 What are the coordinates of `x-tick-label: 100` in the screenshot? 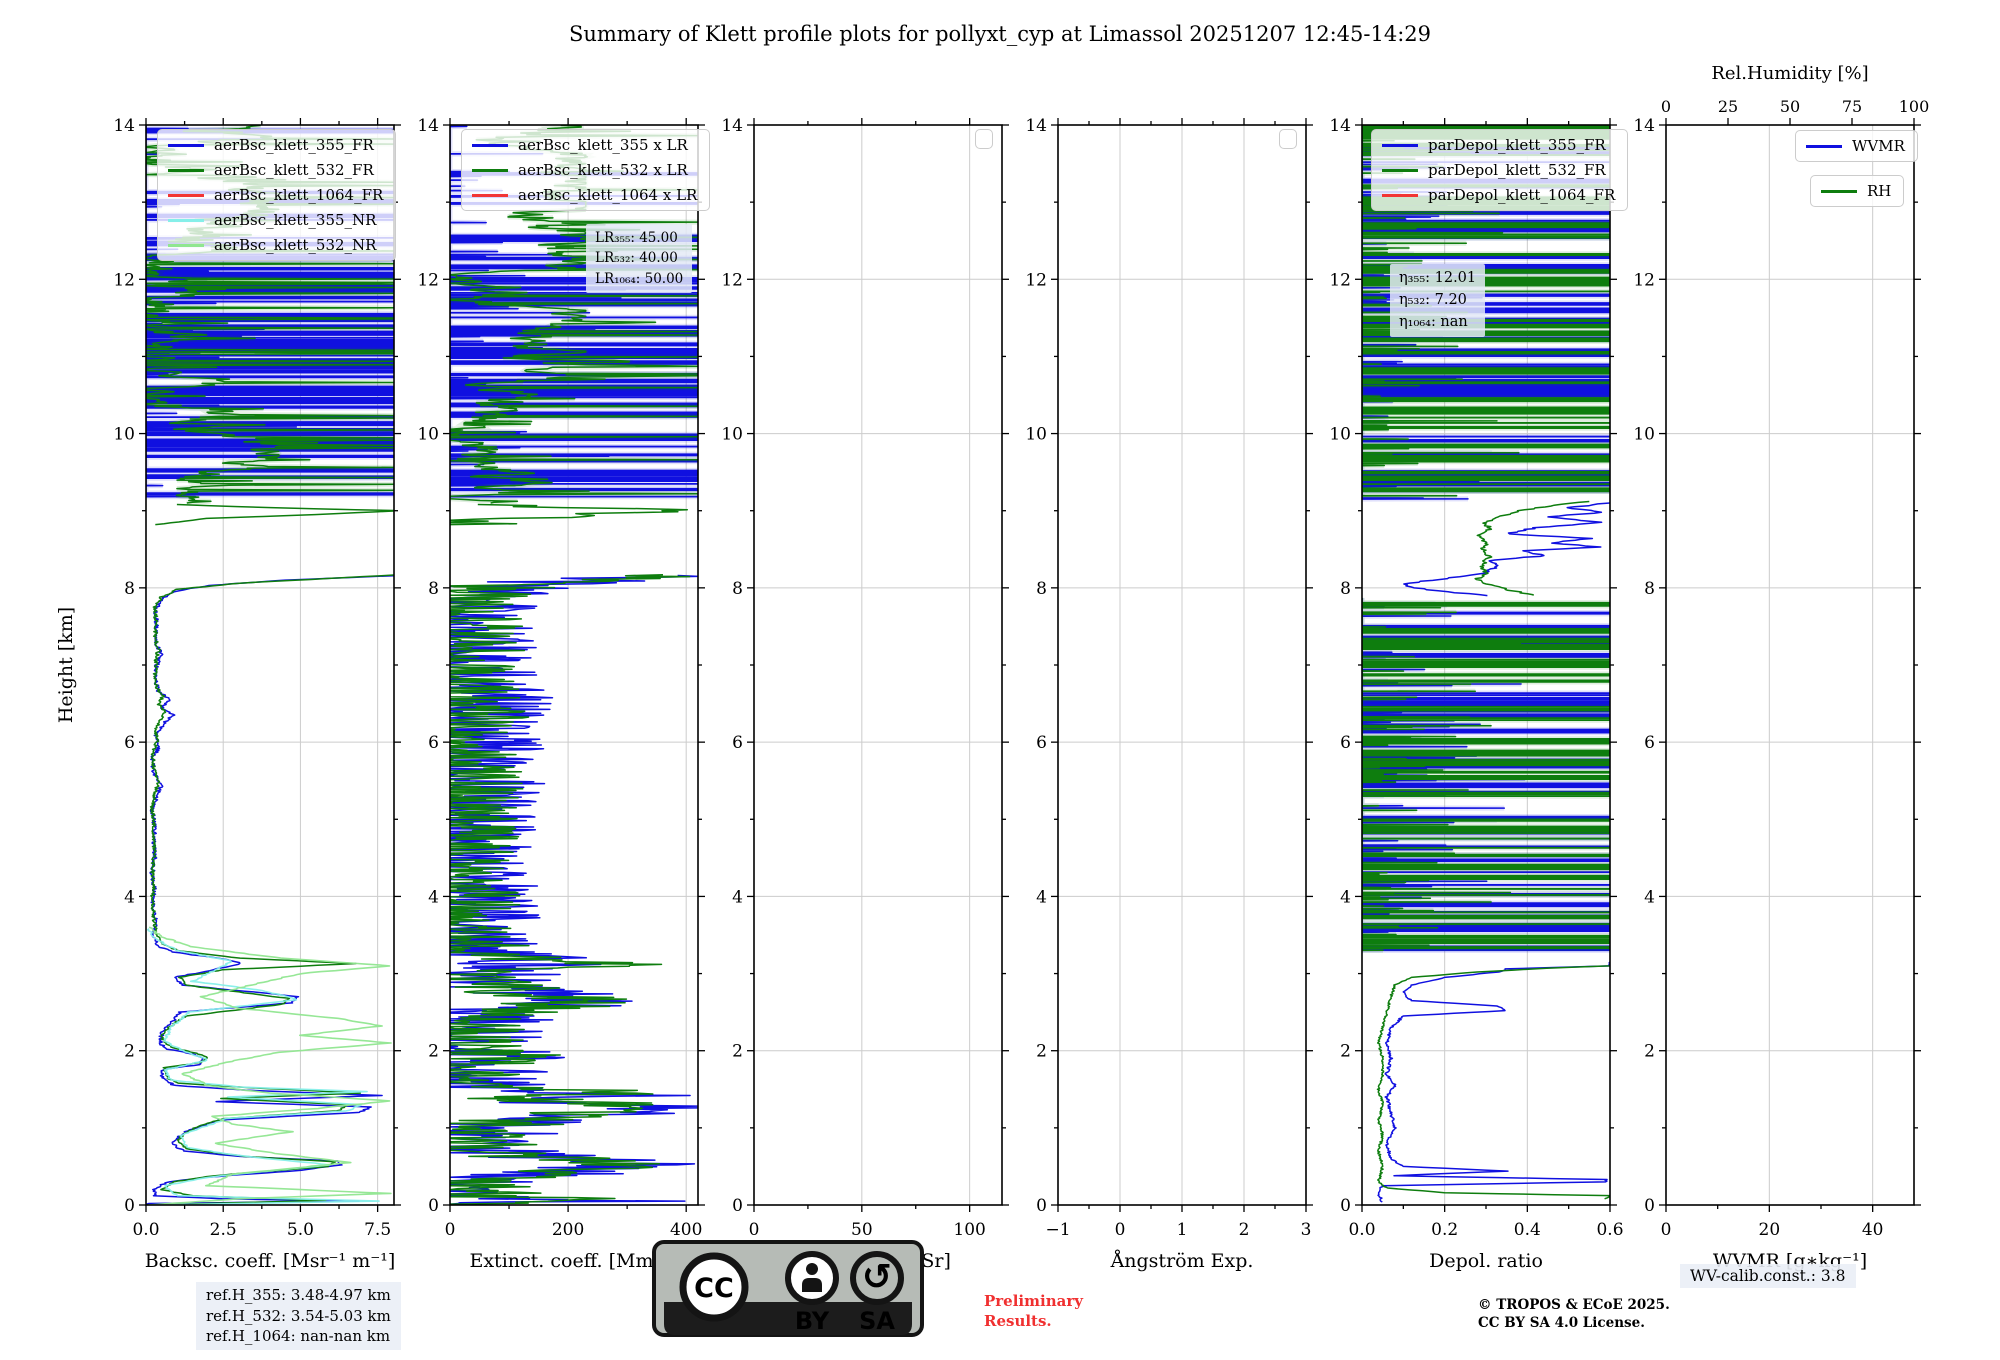 It's located at (969, 1230).